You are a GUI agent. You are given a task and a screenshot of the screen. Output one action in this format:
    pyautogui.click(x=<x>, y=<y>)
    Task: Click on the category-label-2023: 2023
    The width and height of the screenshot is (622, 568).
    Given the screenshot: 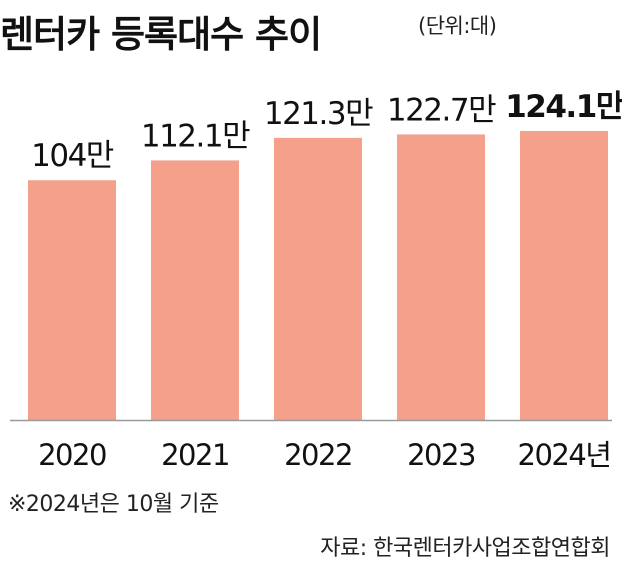 What is the action you would take?
    pyautogui.click(x=441, y=455)
    